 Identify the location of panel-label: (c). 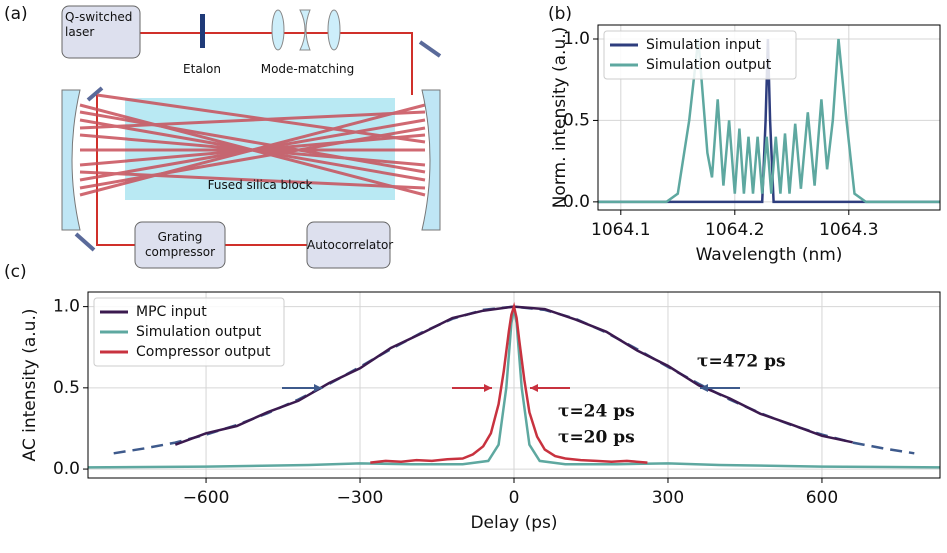
(15, 272).